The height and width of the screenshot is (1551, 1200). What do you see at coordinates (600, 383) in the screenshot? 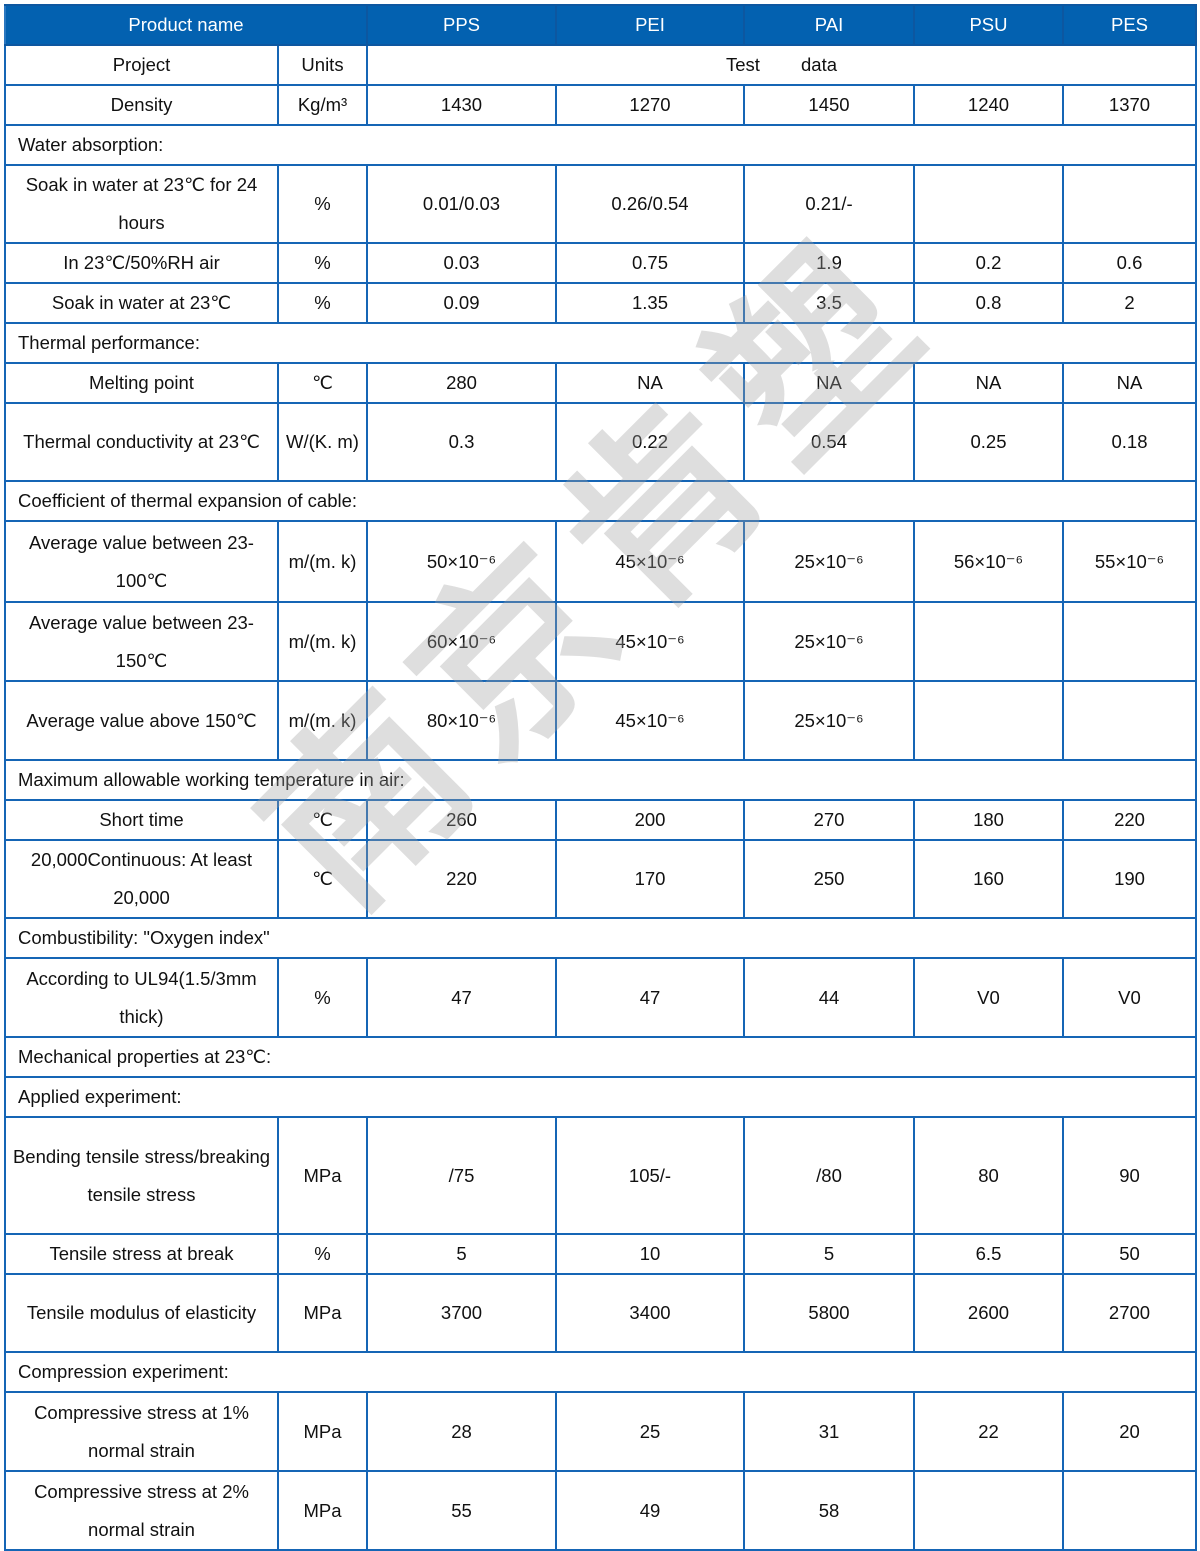
I see `table-row: Melting point ℃ 280 NA NA NA NA` at bounding box center [600, 383].